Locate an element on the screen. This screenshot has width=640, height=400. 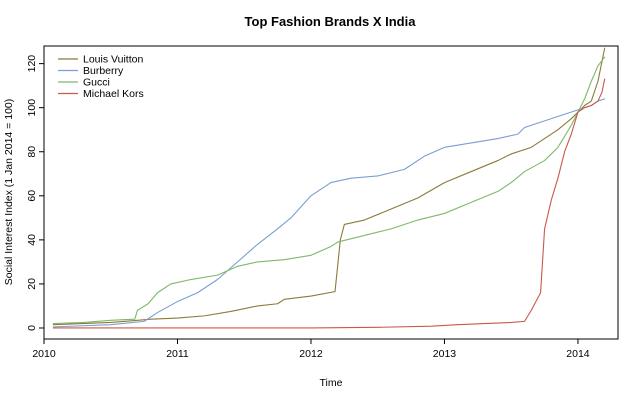
chart-title: Top Fashion Brands X India is located at coordinates (331, 21).